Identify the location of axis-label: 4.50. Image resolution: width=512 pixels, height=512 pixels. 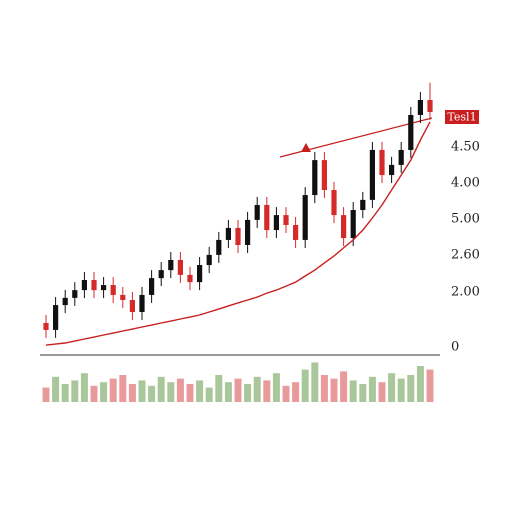
(465, 147).